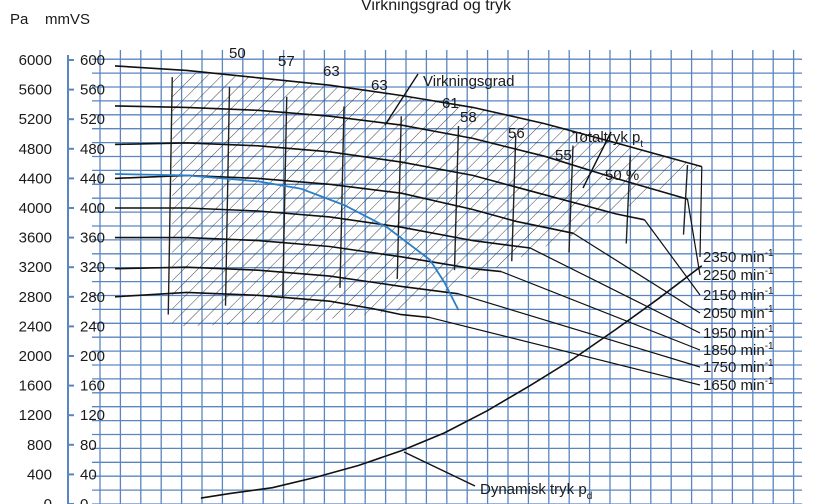 Image resolution: width=817 pixels, height=504 pixels. Describe the element at coordinates (35, 119) in the screenshot. I see `y-tick-pa-label: 5200` at that location.